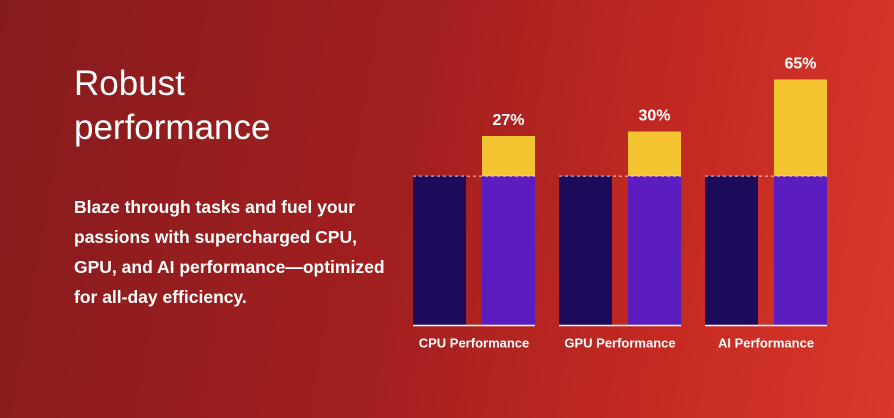  I want to click on category-label: GPU Performance, so click(619, 342).